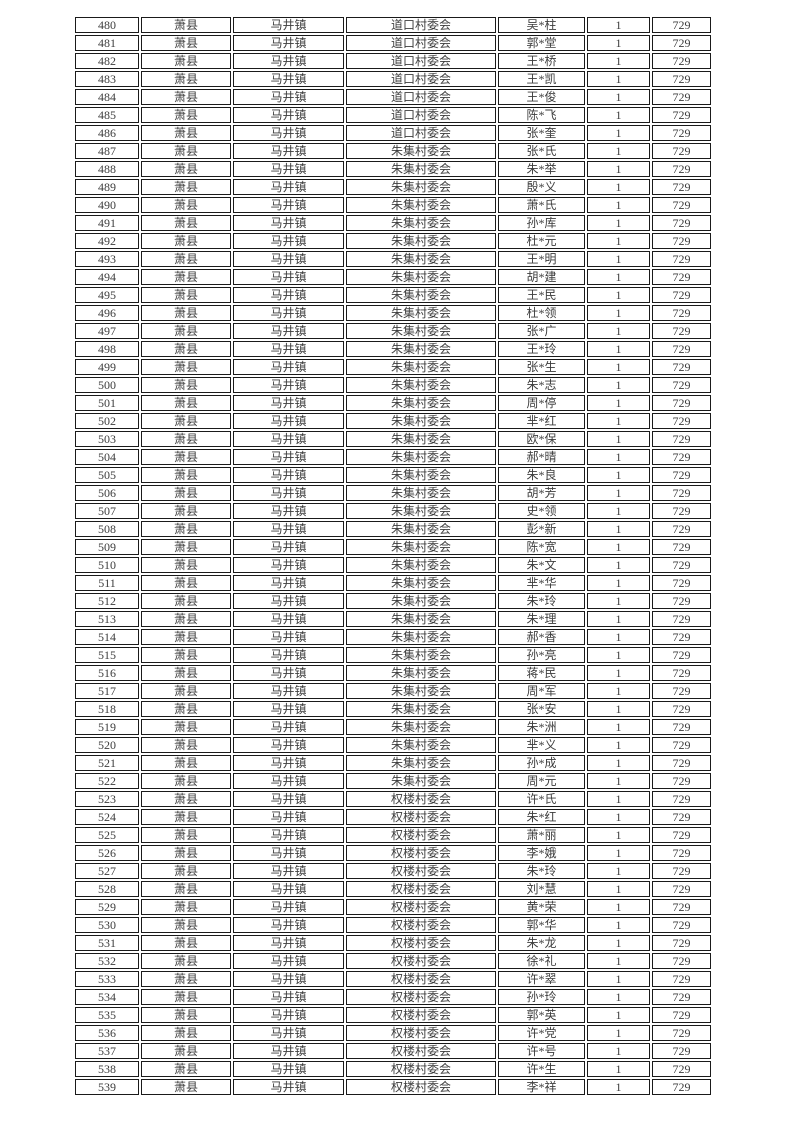 This screenshot has height=1122, width=793. What do you see at coordinates (107, 997) in the screenshot?
I see `seq-cell: 534` at bounding box center [107, 997].